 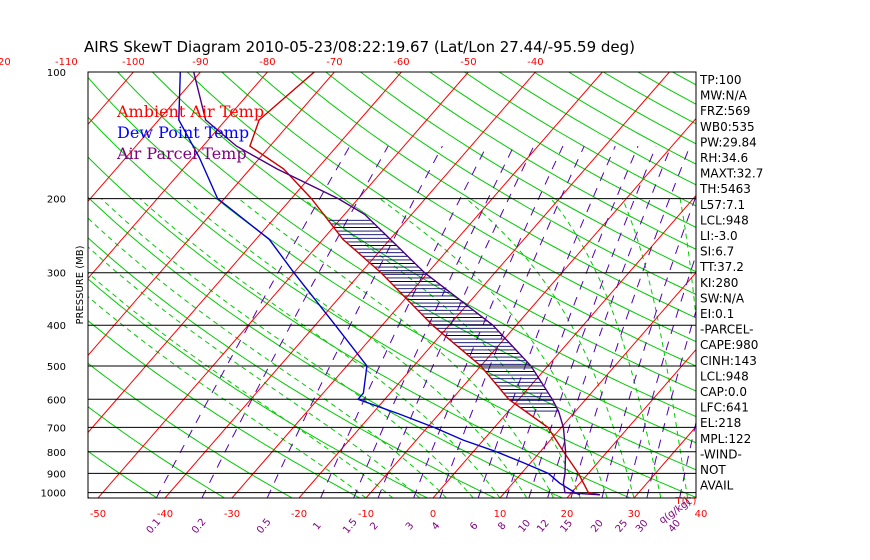 I want to click on stat-line-14: SW:N/A, so click(x=722, y=298).